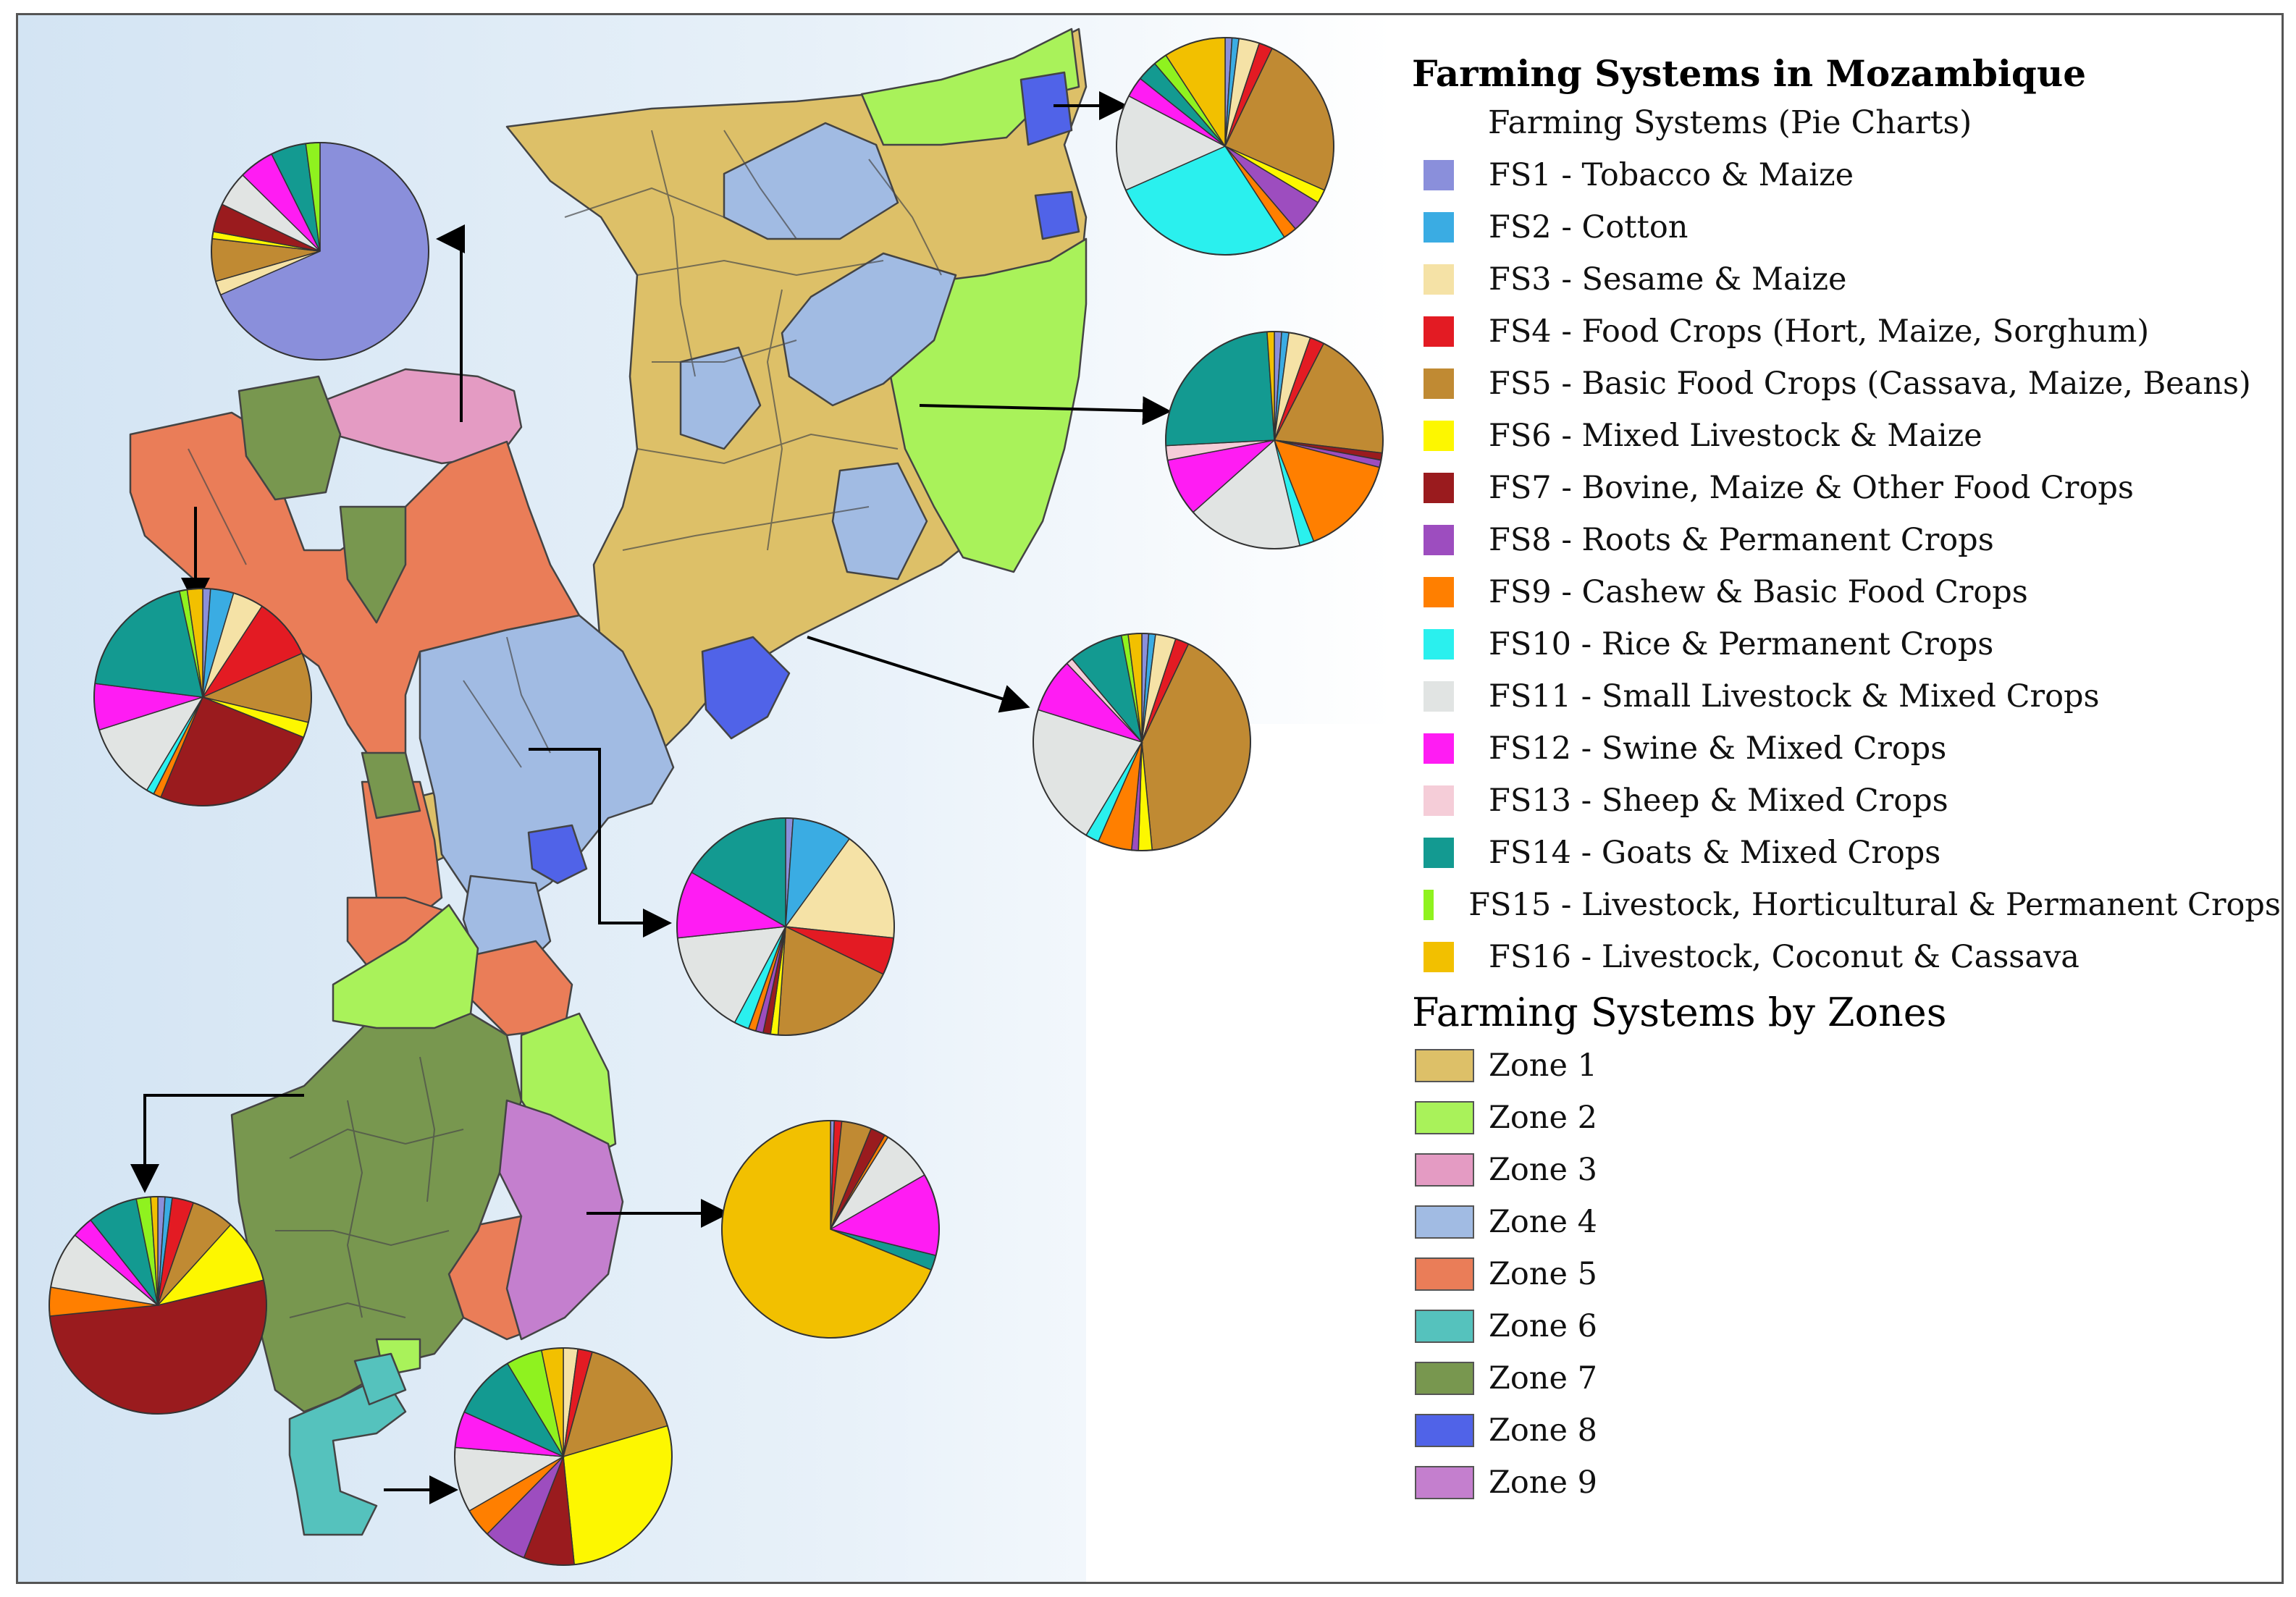 The image size is (2296, 1597). Describe the element at coordinates (1057, 215) in the screenshot. I see `zone-8-northeast` at that location.